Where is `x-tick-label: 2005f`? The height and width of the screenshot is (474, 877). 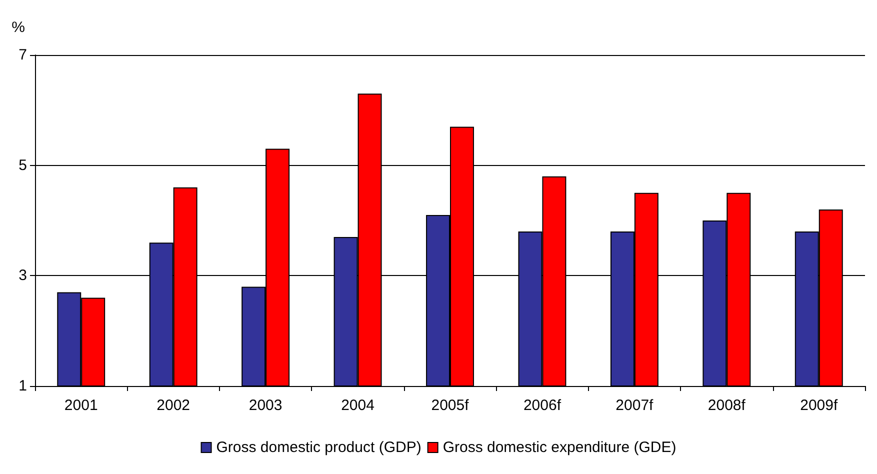 x-tick-label: 2005f is located at coordinates (450, 405).